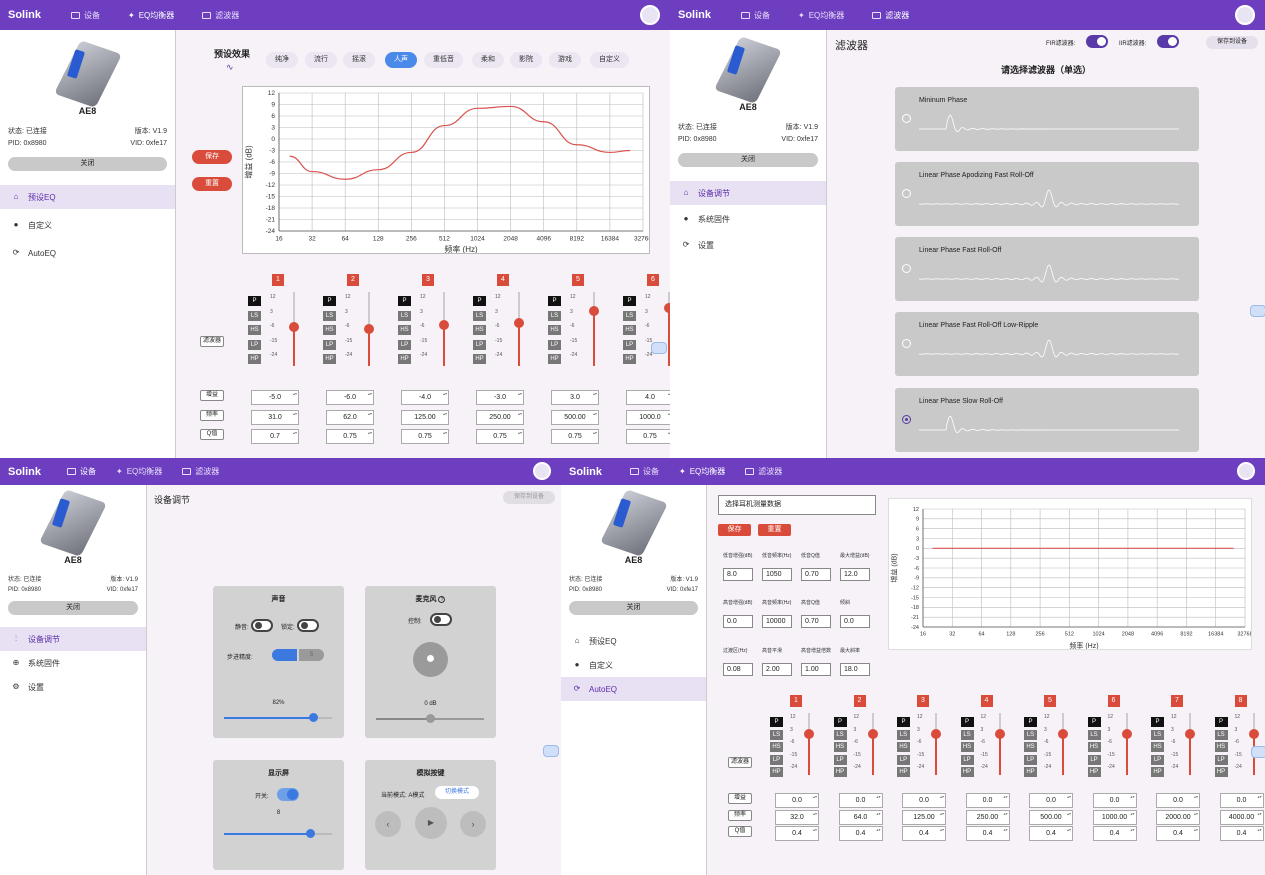  Describe the element at coordinates (633, 689) in the screenshot. I see `menu-item-autoeq: ⟳ AutoEQ` at that location.